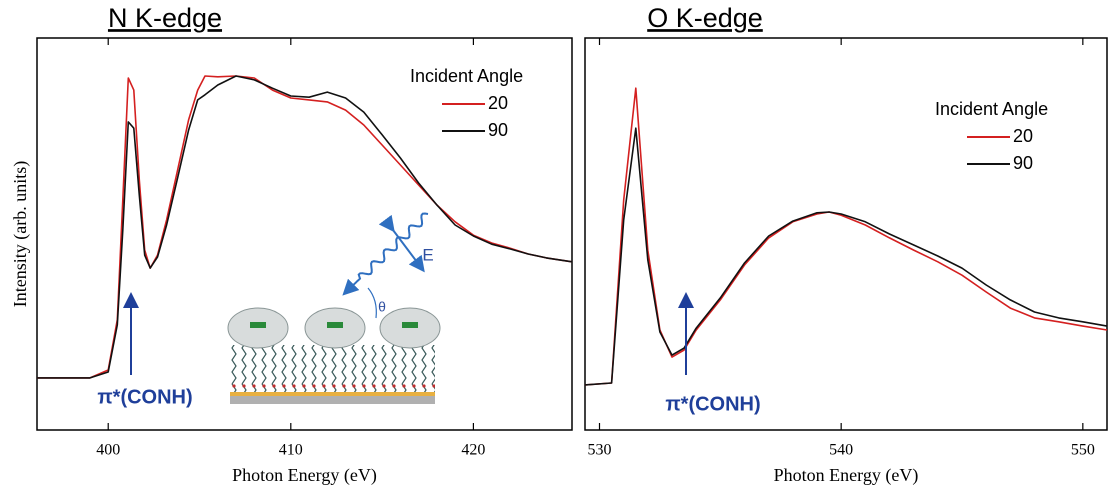  Describe the element at coordinates (334, 308) in the screenshot. I see `inset-schematic` at that location.